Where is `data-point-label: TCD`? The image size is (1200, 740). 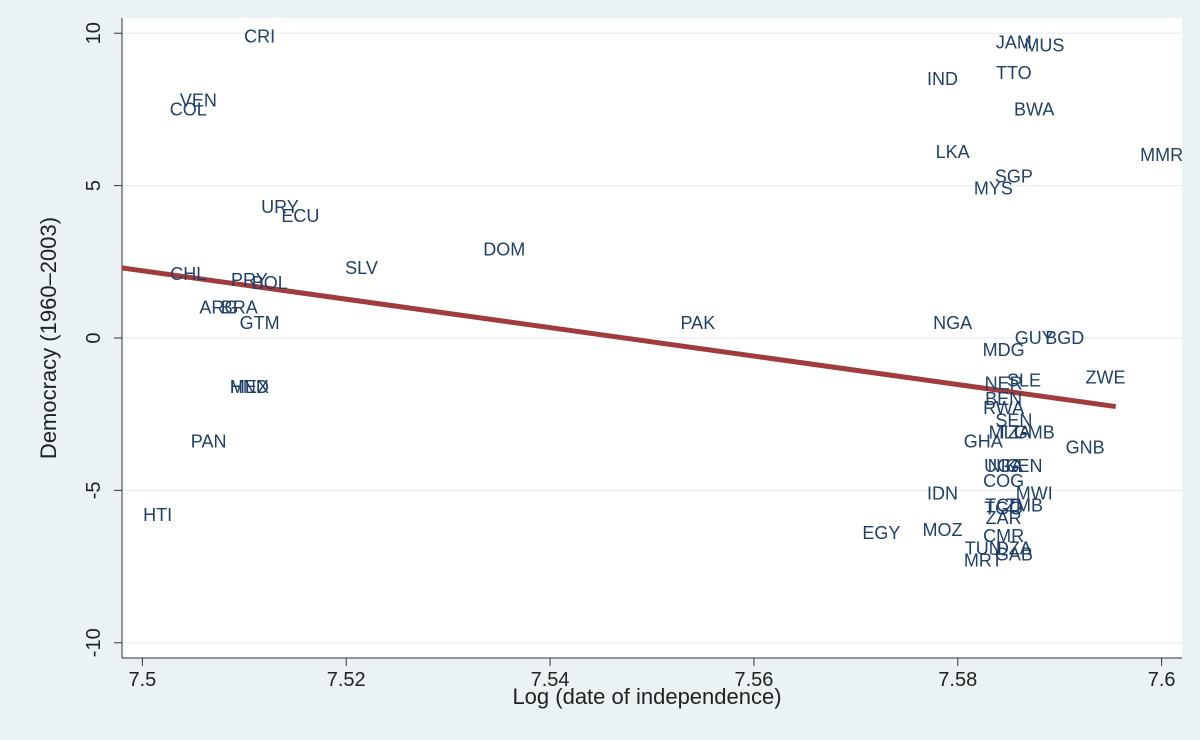 data-point-label: TCD is located at coordinates (1003, 506).